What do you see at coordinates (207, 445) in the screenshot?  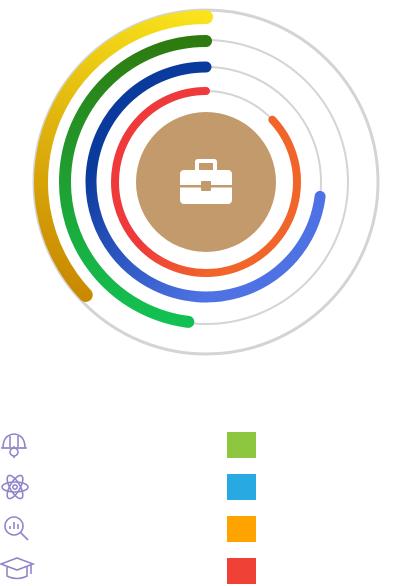 I see `legend-item-helmet` at bounding box center [207, 445].